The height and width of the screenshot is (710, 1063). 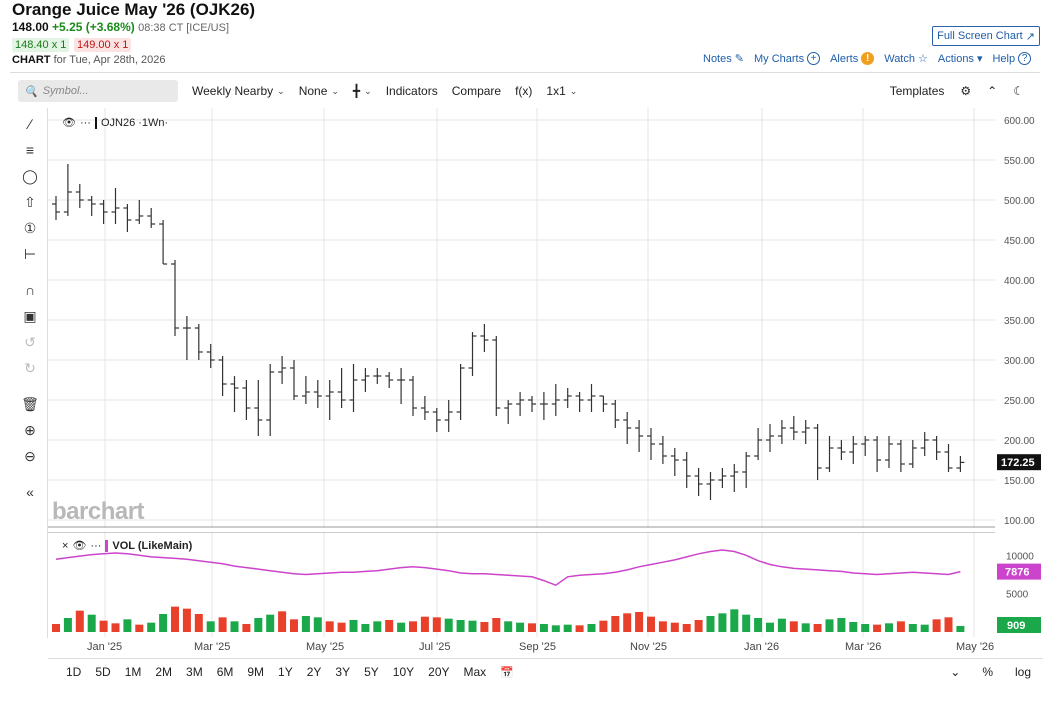 What do you see at coordinates (133, 672) in the screenshot?
I see `range-1m: 1M` at bounding box center [133, 672].